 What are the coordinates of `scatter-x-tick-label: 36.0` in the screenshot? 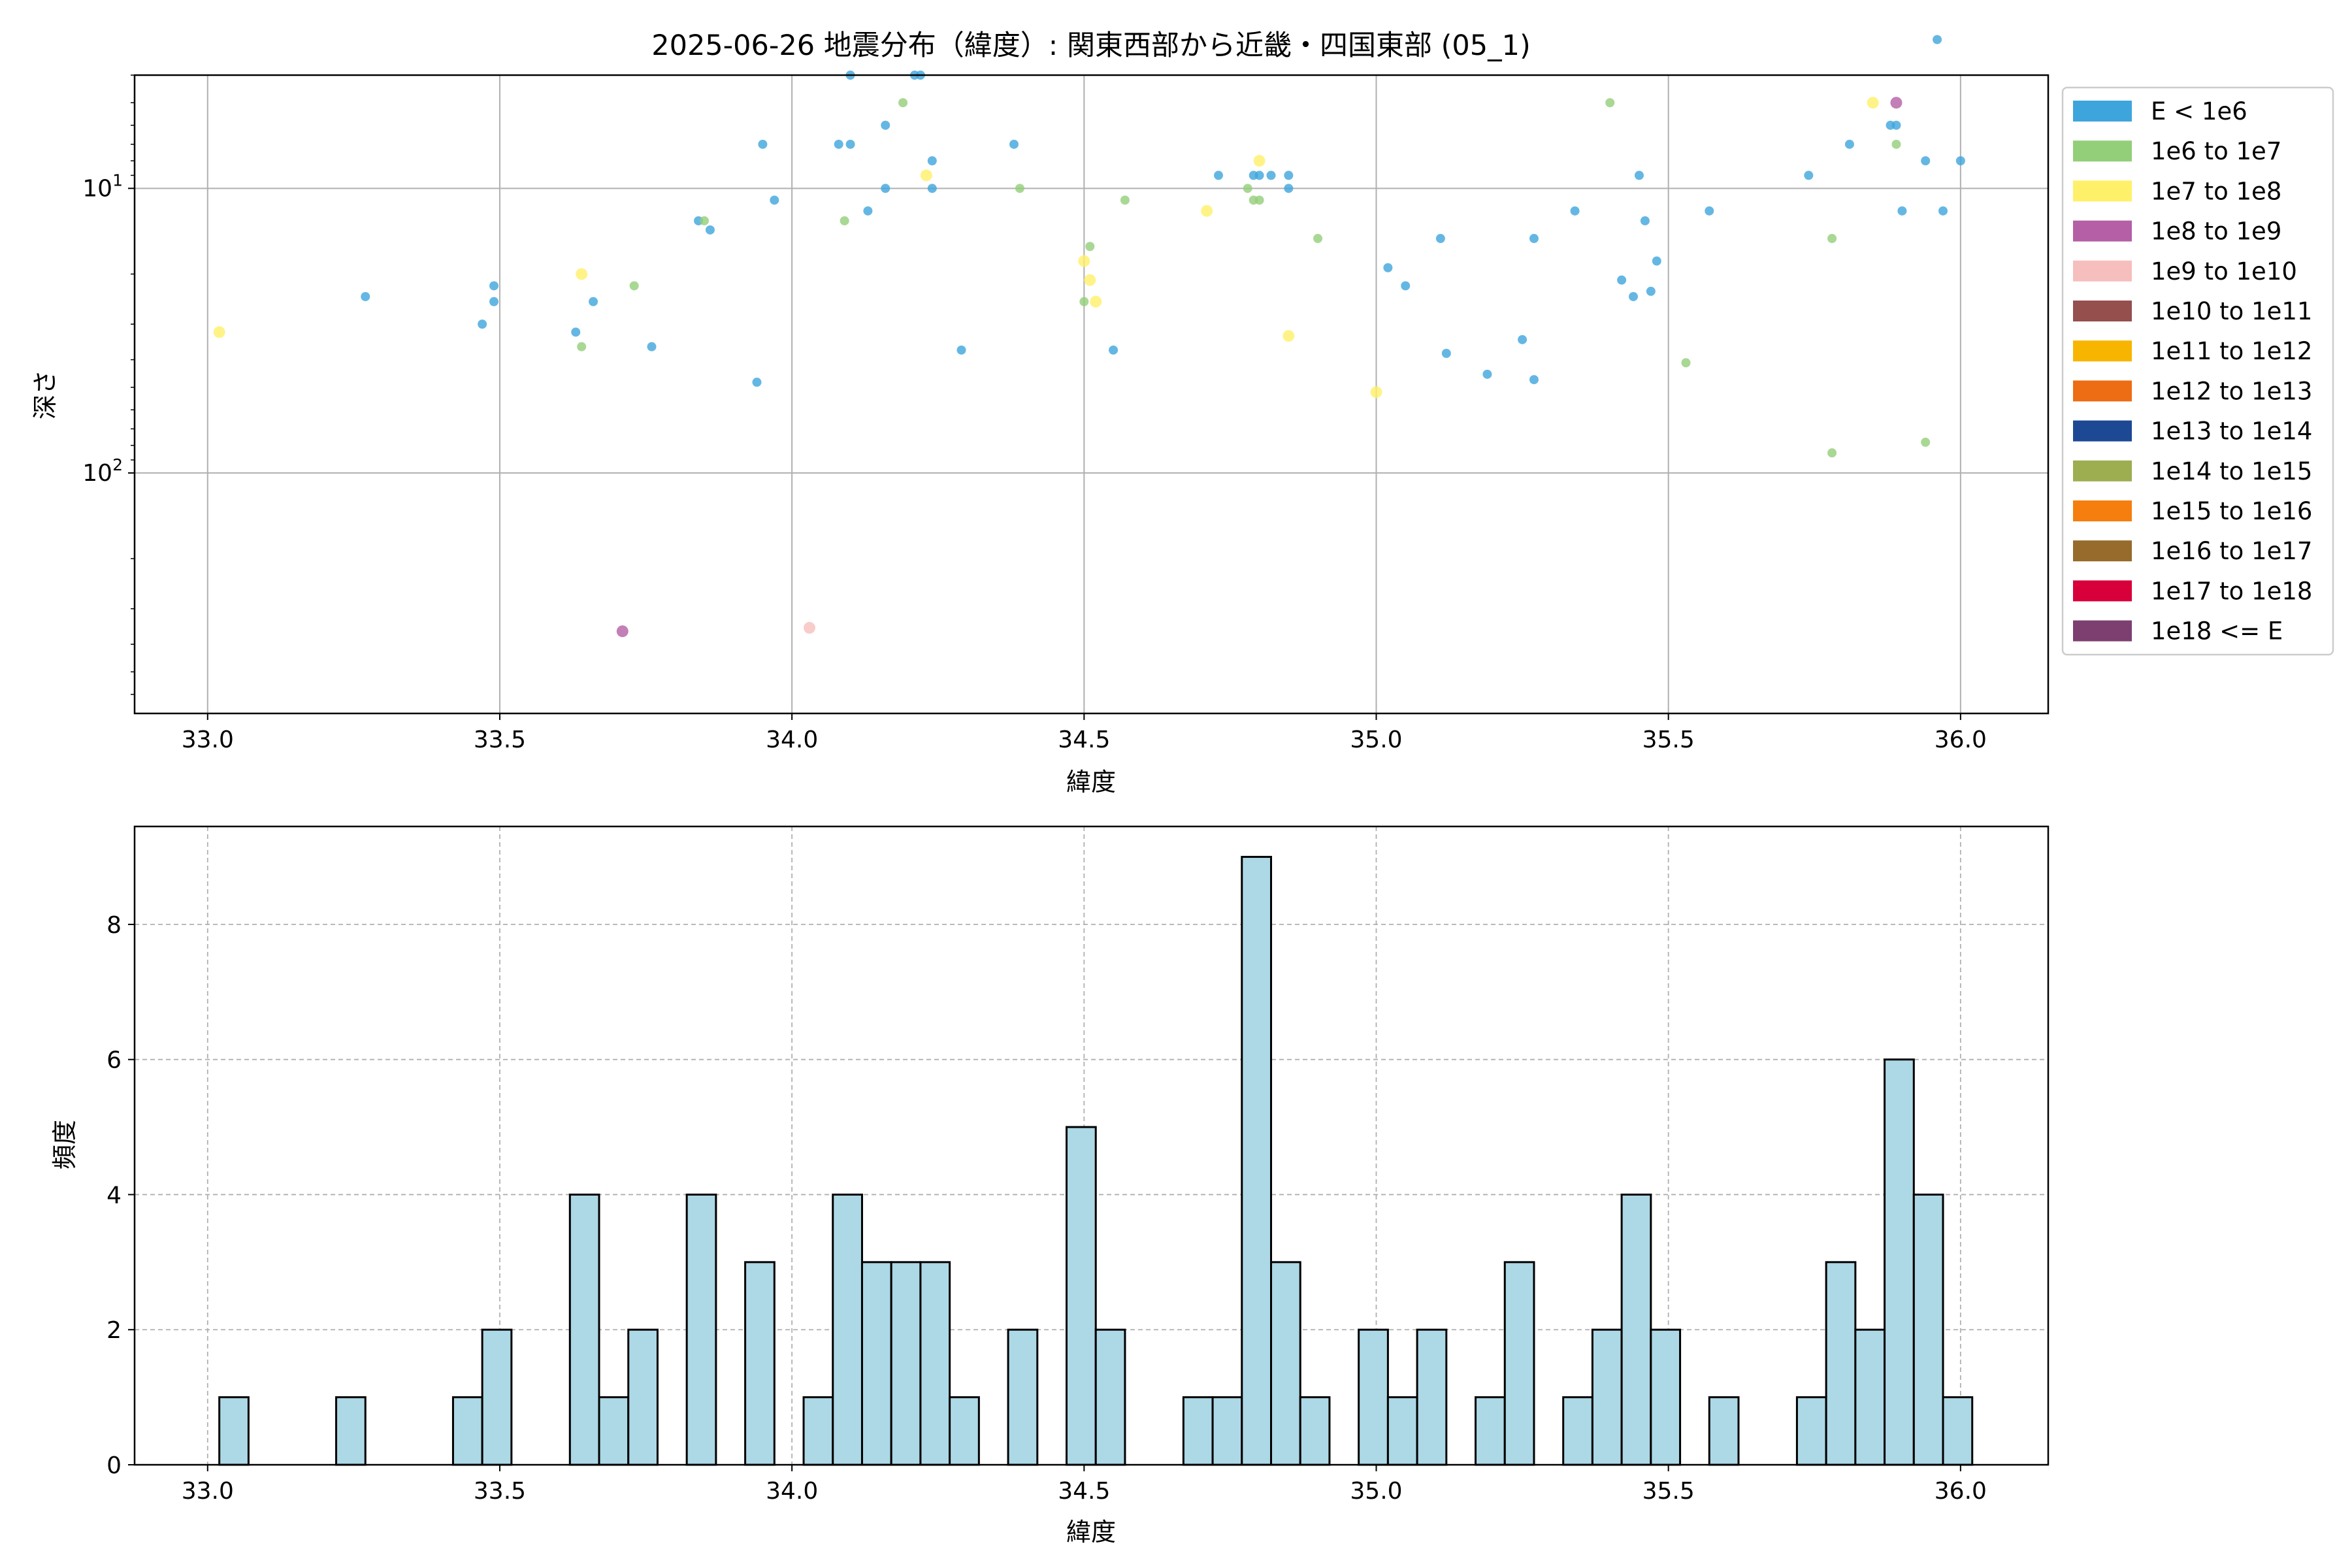 It's located at (1961, 740).